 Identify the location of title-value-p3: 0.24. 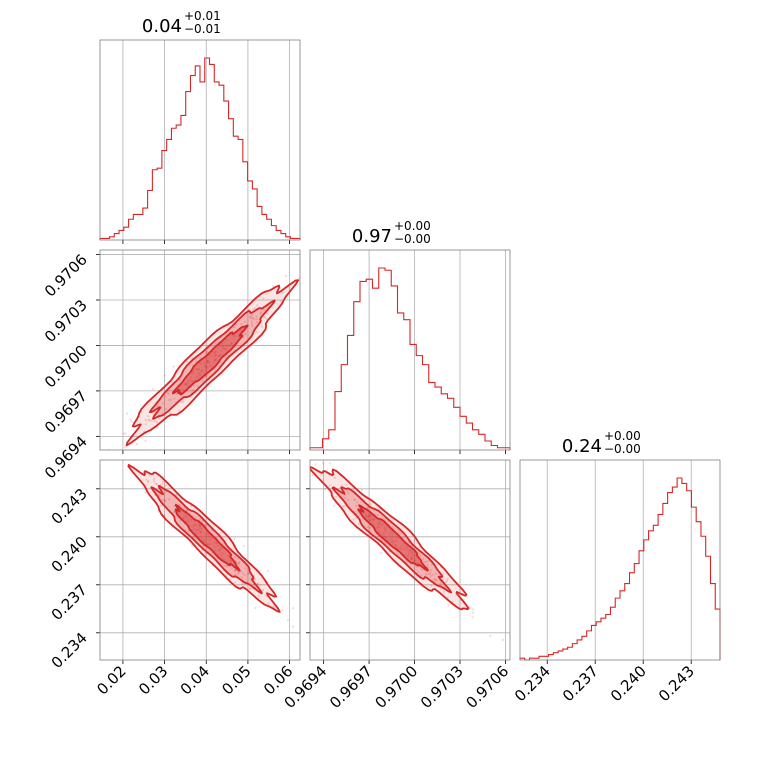
(582, 446).